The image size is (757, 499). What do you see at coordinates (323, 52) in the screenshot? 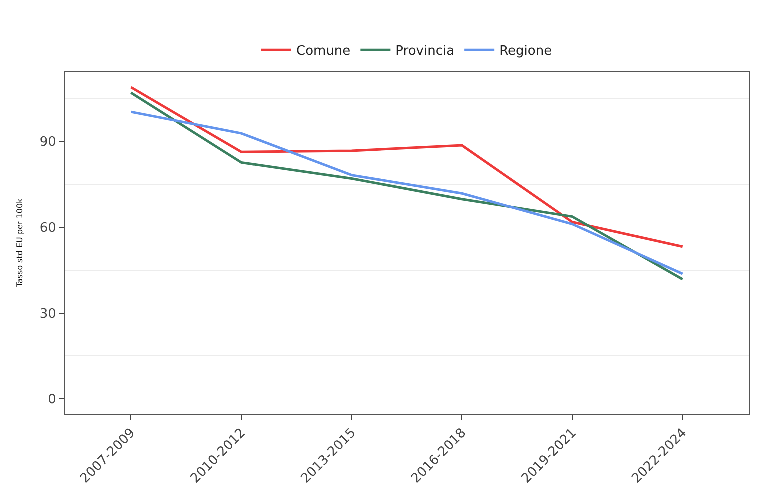
I see `legend-label: Comune` at bounding box center [323, 52].